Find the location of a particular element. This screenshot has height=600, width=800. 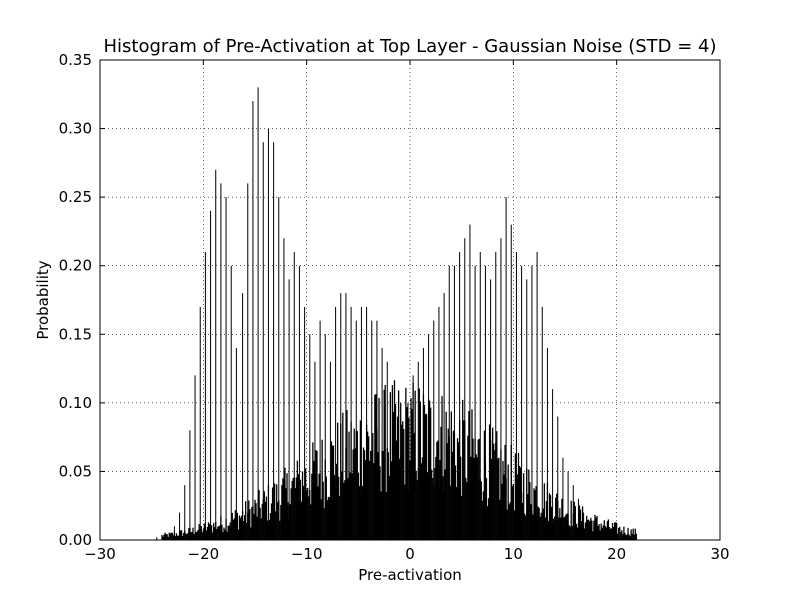

y-tick-label: 0.05 is located at coordinates (75, 471).